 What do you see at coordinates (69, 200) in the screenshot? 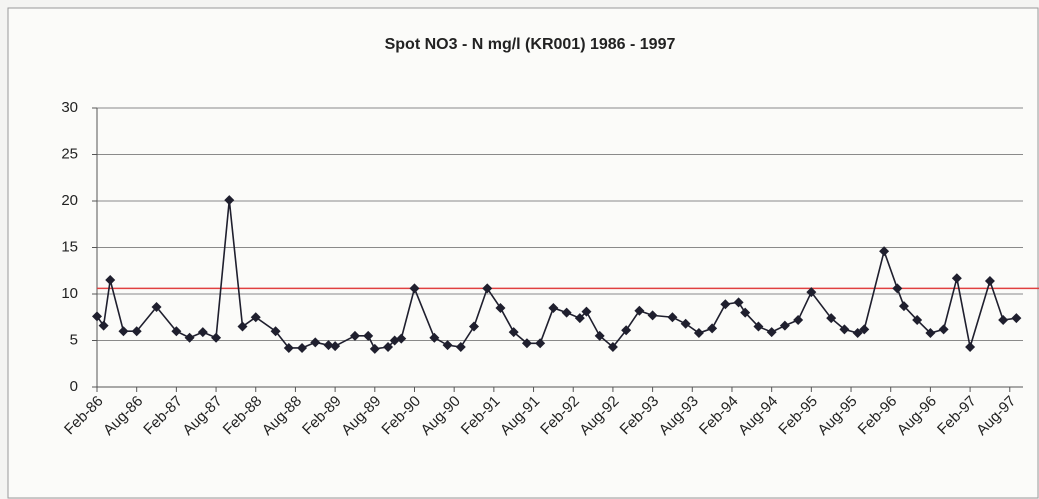
I see `y-tick-label: 20` at bounding box center [69, 200].